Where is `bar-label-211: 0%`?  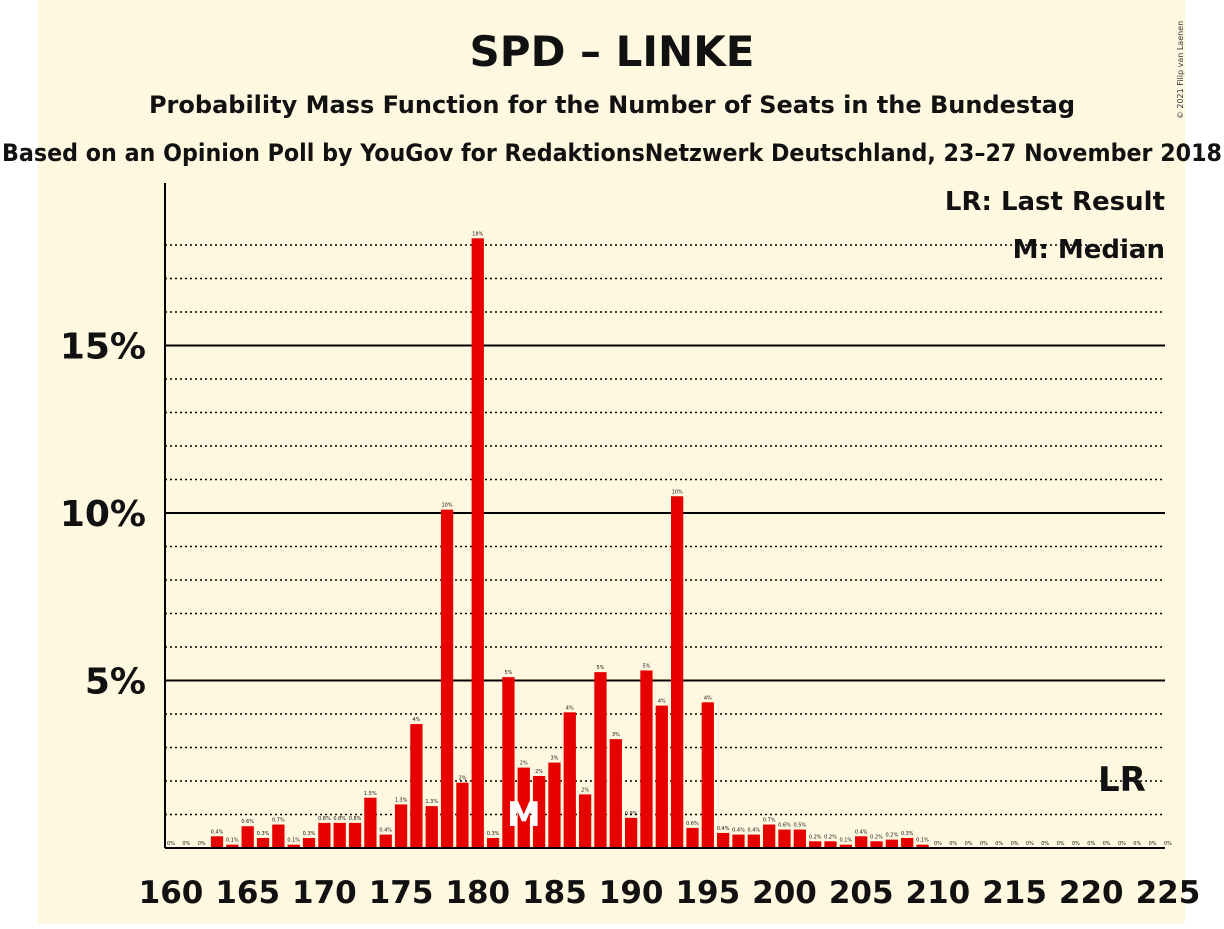
bar-label-211: 0% is located at coordinates (953, 844).